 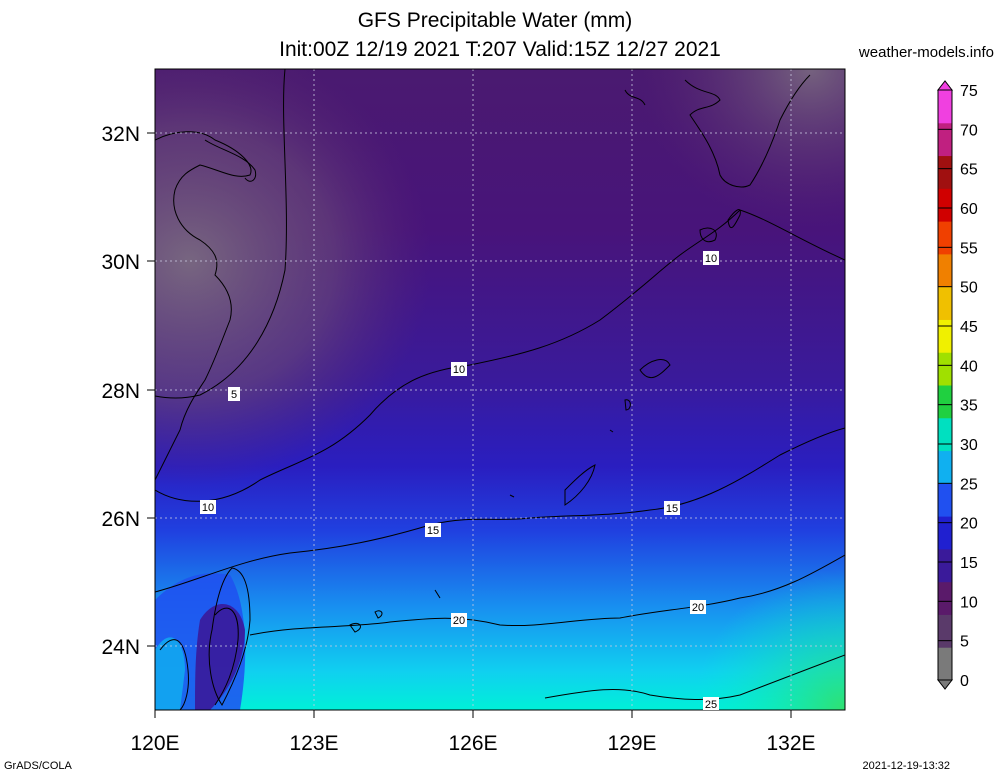 What do you see at coordinates (926, 52) in the screenshot?
I see `site-label: weather-models.info` at bounding box center [926, 52].